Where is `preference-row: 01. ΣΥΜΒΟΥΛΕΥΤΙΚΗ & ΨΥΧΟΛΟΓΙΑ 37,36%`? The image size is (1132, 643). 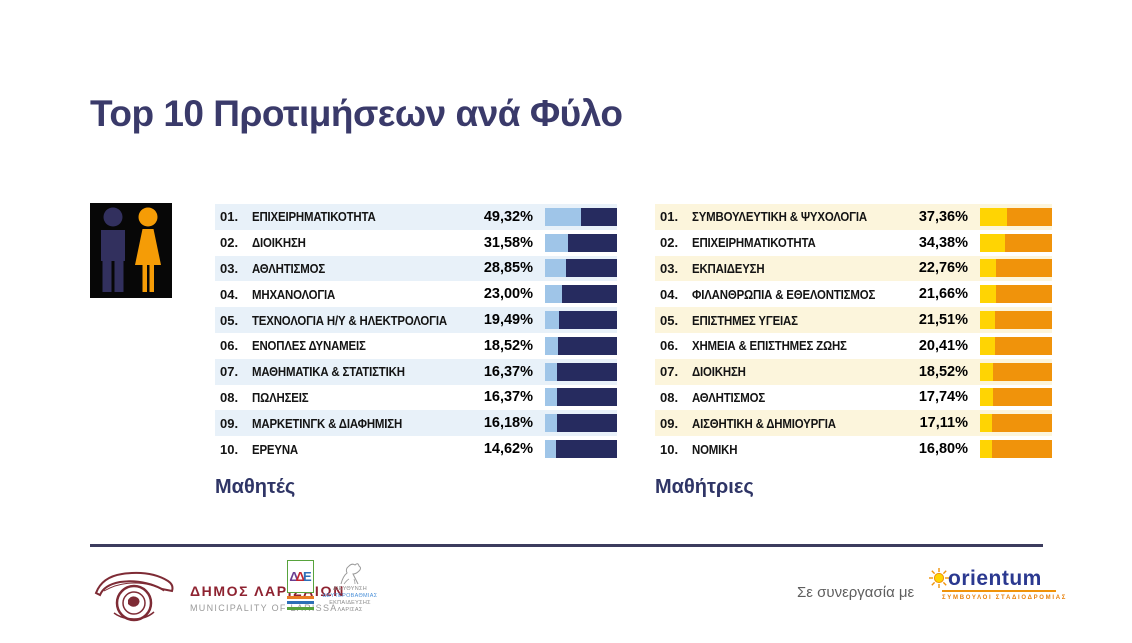
preference-row: 01. ΣΥΜΒΟΥΛΕΥΤΙΚΗ & ΨΥΧΟΛΟΓΙΑ 37,36% is located at coordinates (853, 217).